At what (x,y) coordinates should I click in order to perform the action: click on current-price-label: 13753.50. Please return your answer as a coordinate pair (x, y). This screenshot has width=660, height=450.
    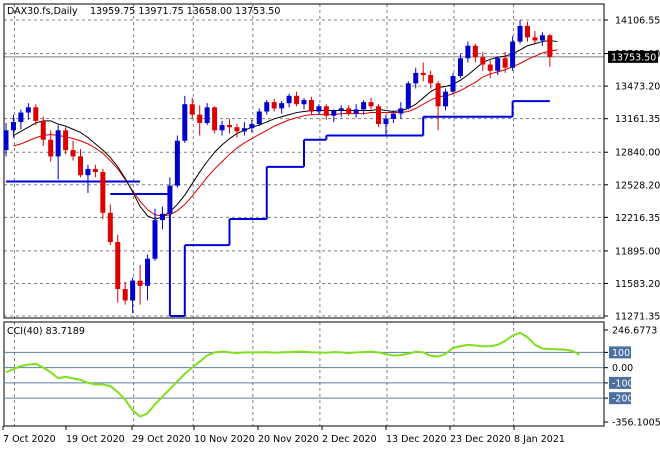
    Looking at the image, I should click on (633, 57).